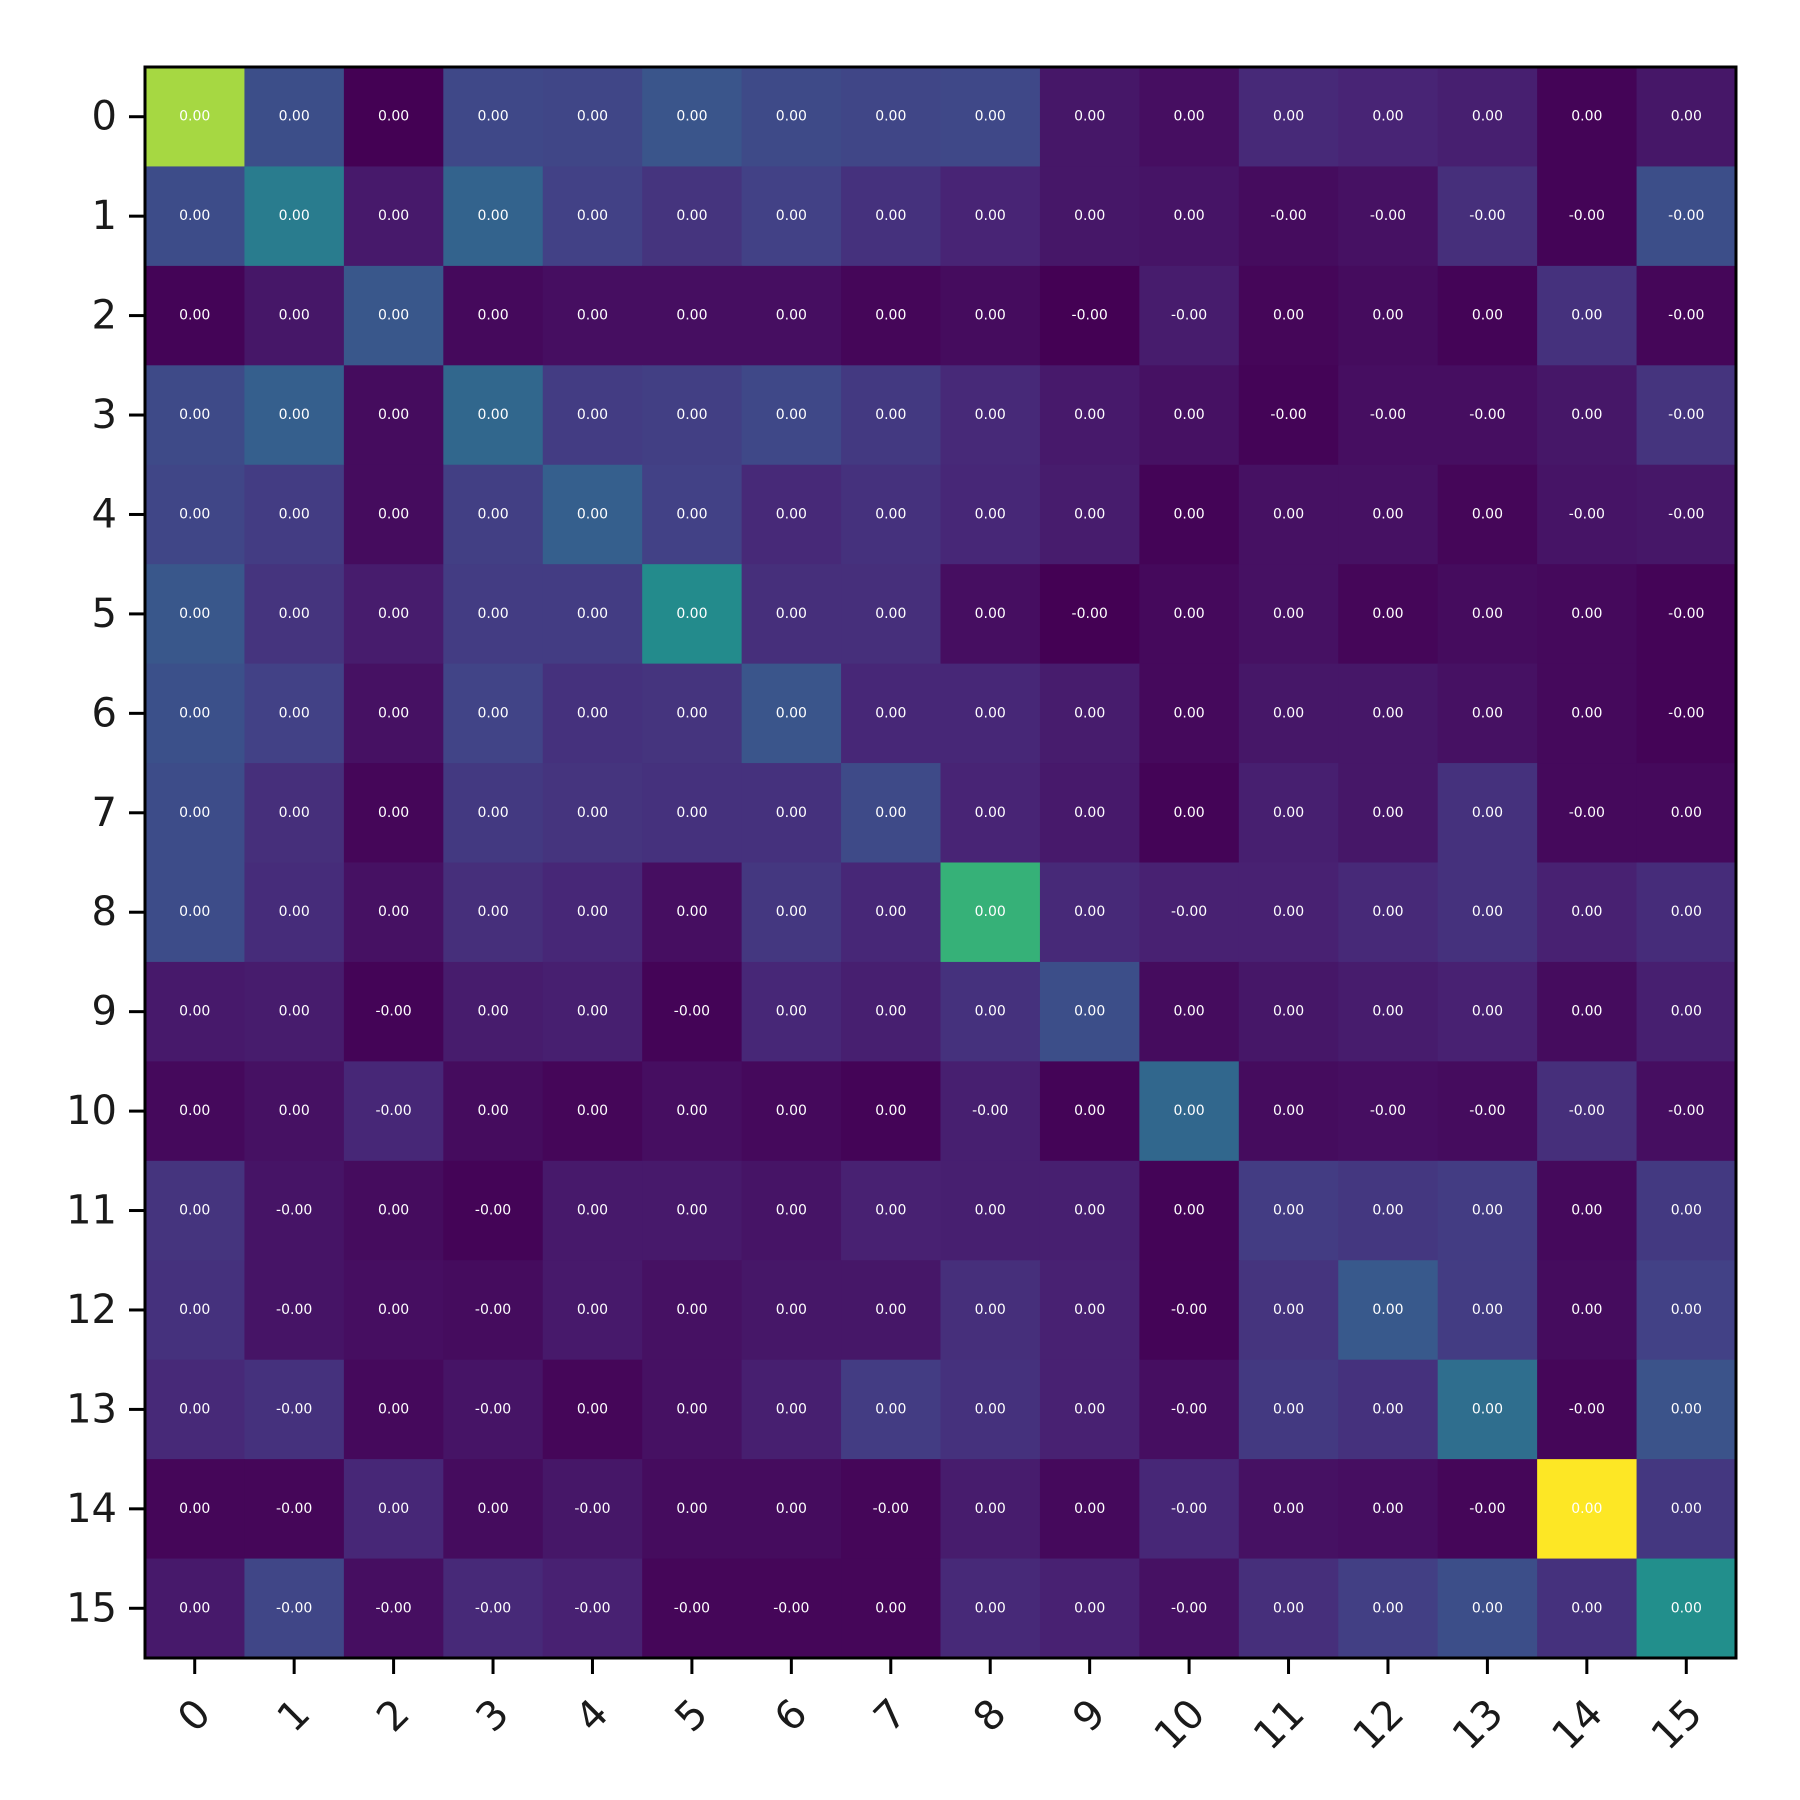 This screenshot has width=1800, height=1800. Describe the element at coordinates (990, 614) in the screenshot. I see `cell-label-5-8: 0.00` at that location.